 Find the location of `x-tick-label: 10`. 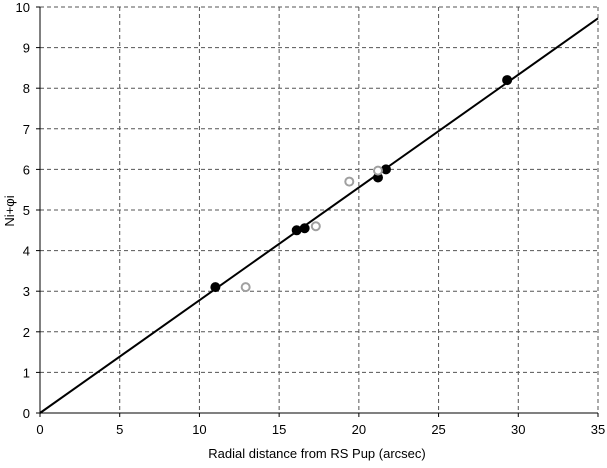

x-tick-label: 10 is located at coordinates (199, 429).